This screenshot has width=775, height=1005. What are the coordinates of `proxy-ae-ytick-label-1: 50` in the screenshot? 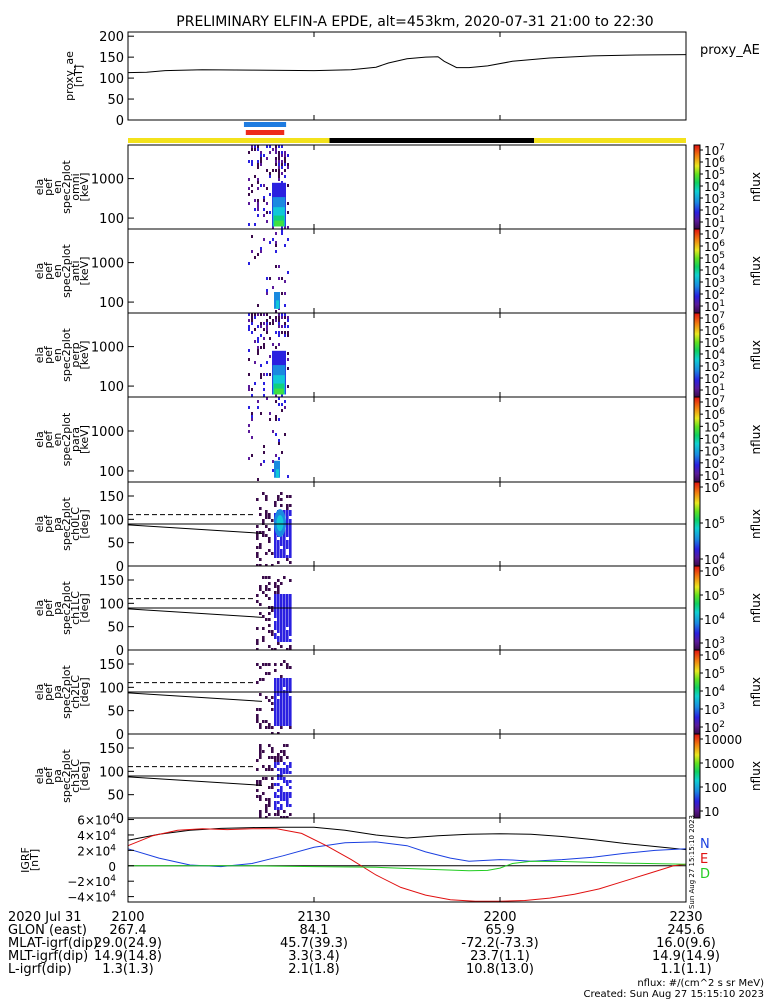 It's located at (115, 100).